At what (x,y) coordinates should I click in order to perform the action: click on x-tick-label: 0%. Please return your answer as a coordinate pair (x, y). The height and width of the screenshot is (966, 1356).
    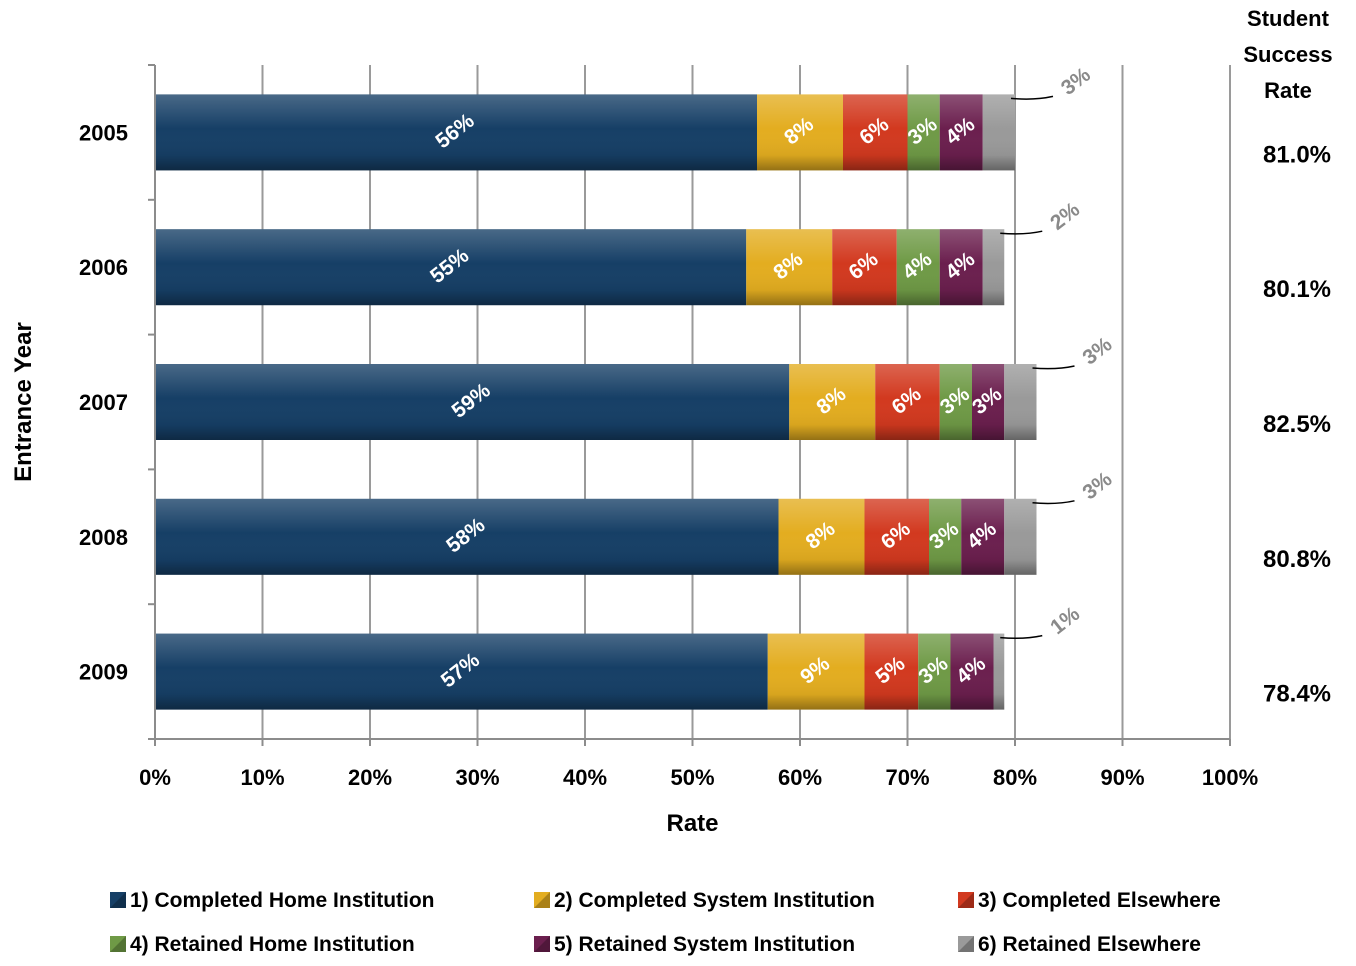
    Looking at the image, I should click on (155, 777).